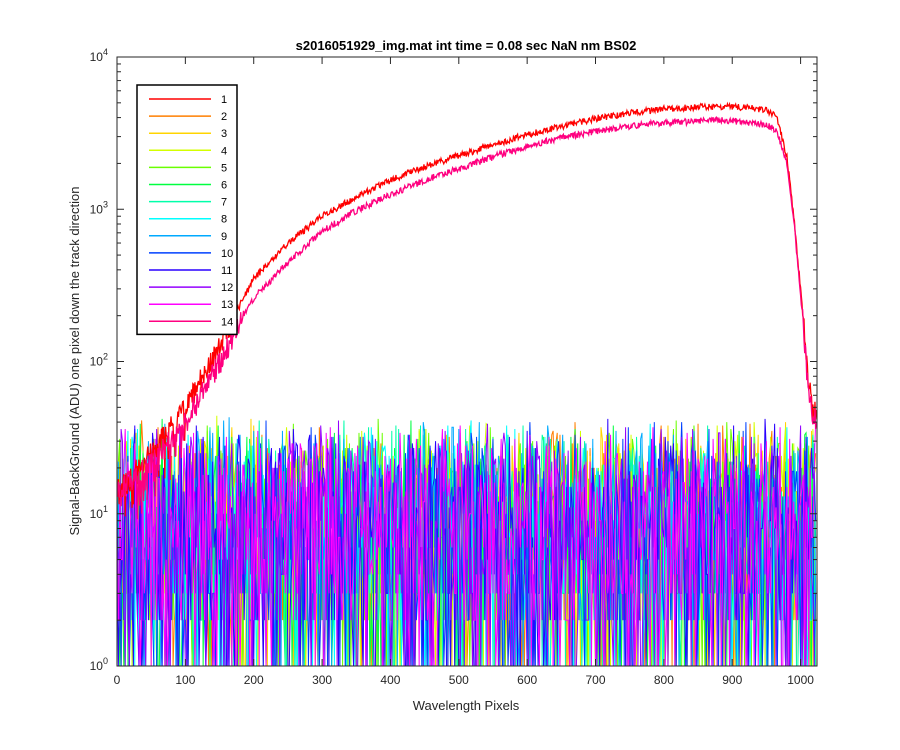  I want to click on x-tick-label: 300, so click(322, 680).